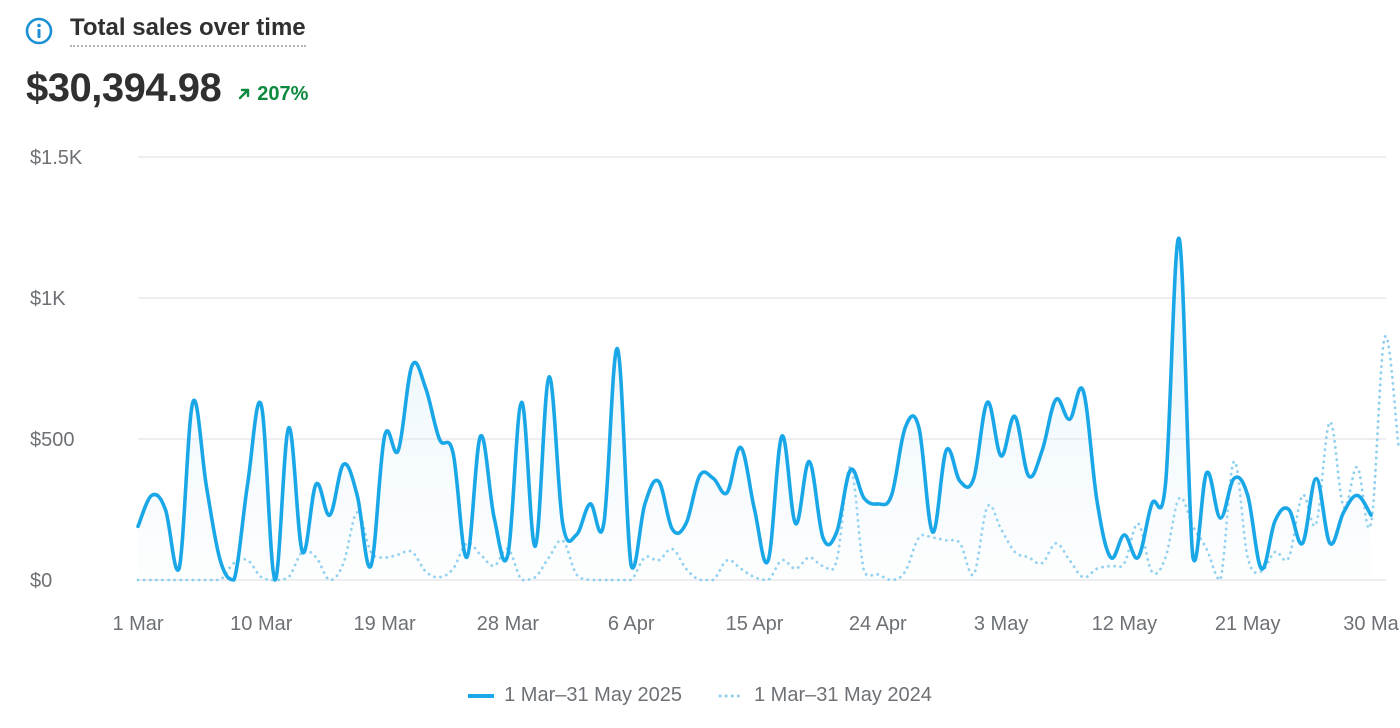 This screenshot has width=1400, height=728. What do you see at coordinates (508, 624) in the screenshot?
I see `x-tick-label: 28 Mar` at bounding box center [508, 624].